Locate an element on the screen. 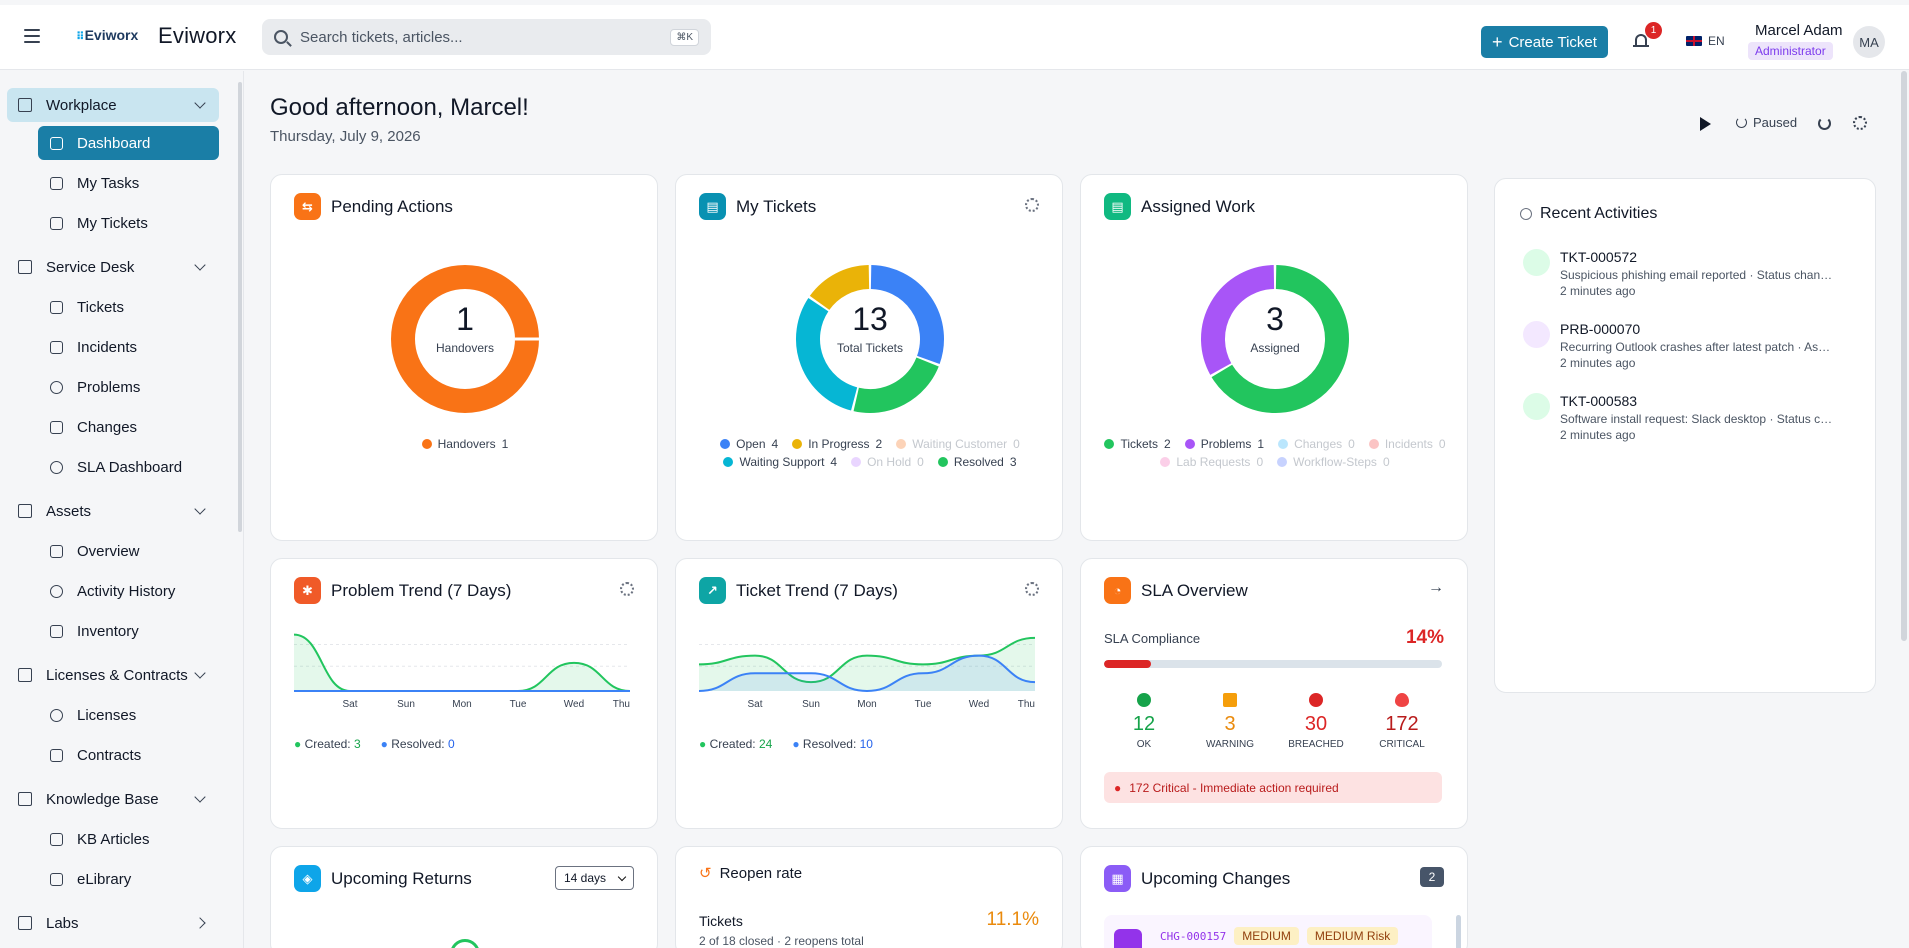 The height and width of the screenshot is (948, 1909). x-tick-label: Tue is located at coordinates (923, 704).